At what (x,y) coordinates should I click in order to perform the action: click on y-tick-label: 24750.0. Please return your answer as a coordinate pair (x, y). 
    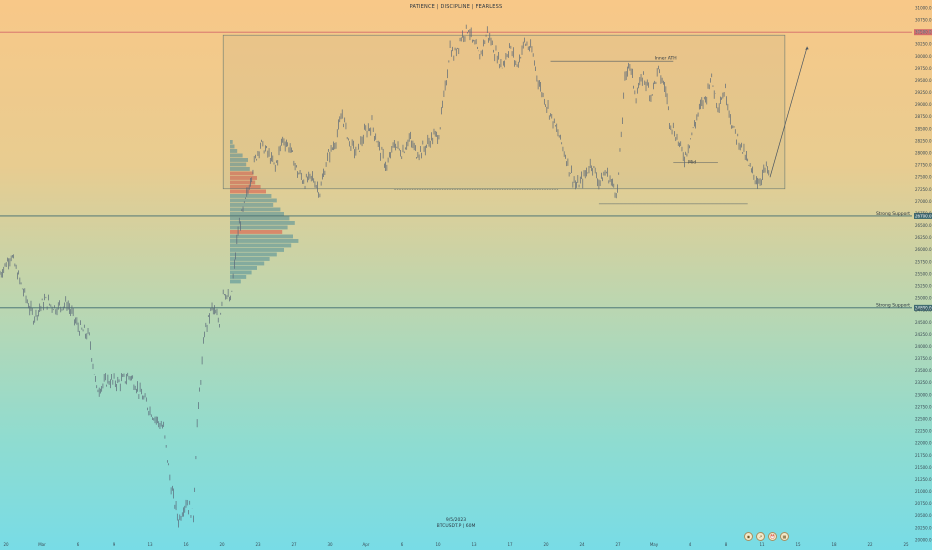
    Looking at the image, I should click on (923, 310).